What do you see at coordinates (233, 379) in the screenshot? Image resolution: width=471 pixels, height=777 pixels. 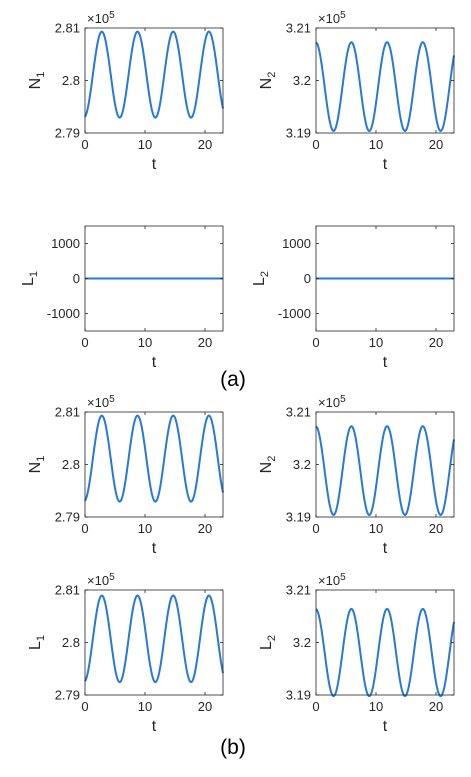 I see `panel-label-a: (a)` at bounding box center [233, 379].